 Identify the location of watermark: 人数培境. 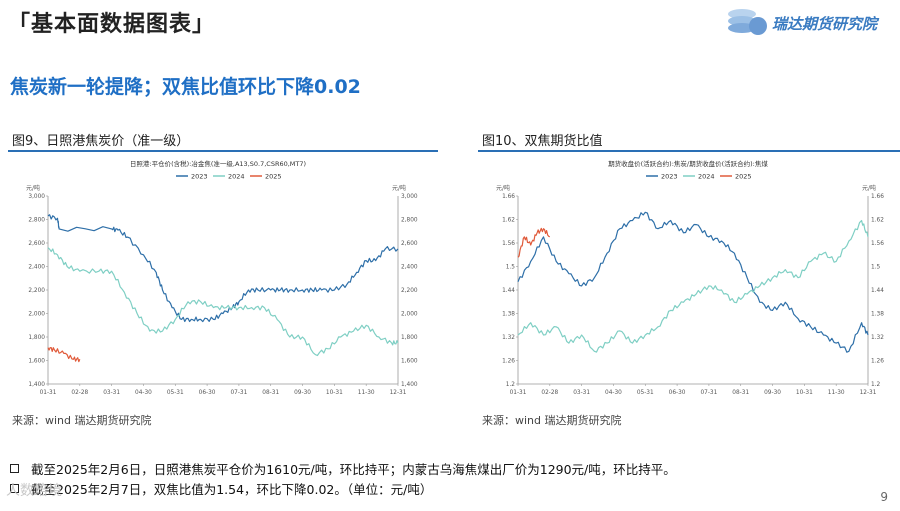
(34, 491).